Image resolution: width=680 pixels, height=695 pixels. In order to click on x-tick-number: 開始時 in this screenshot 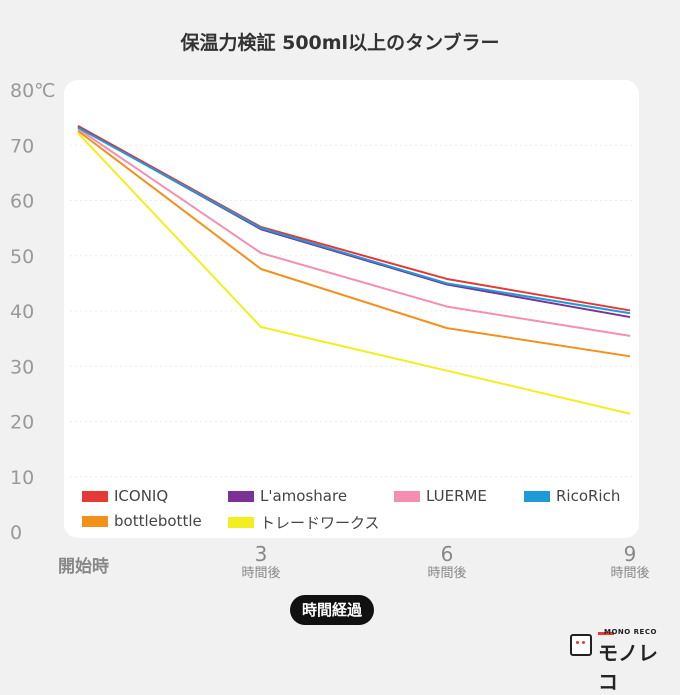, I will do `click(83, 567)`.